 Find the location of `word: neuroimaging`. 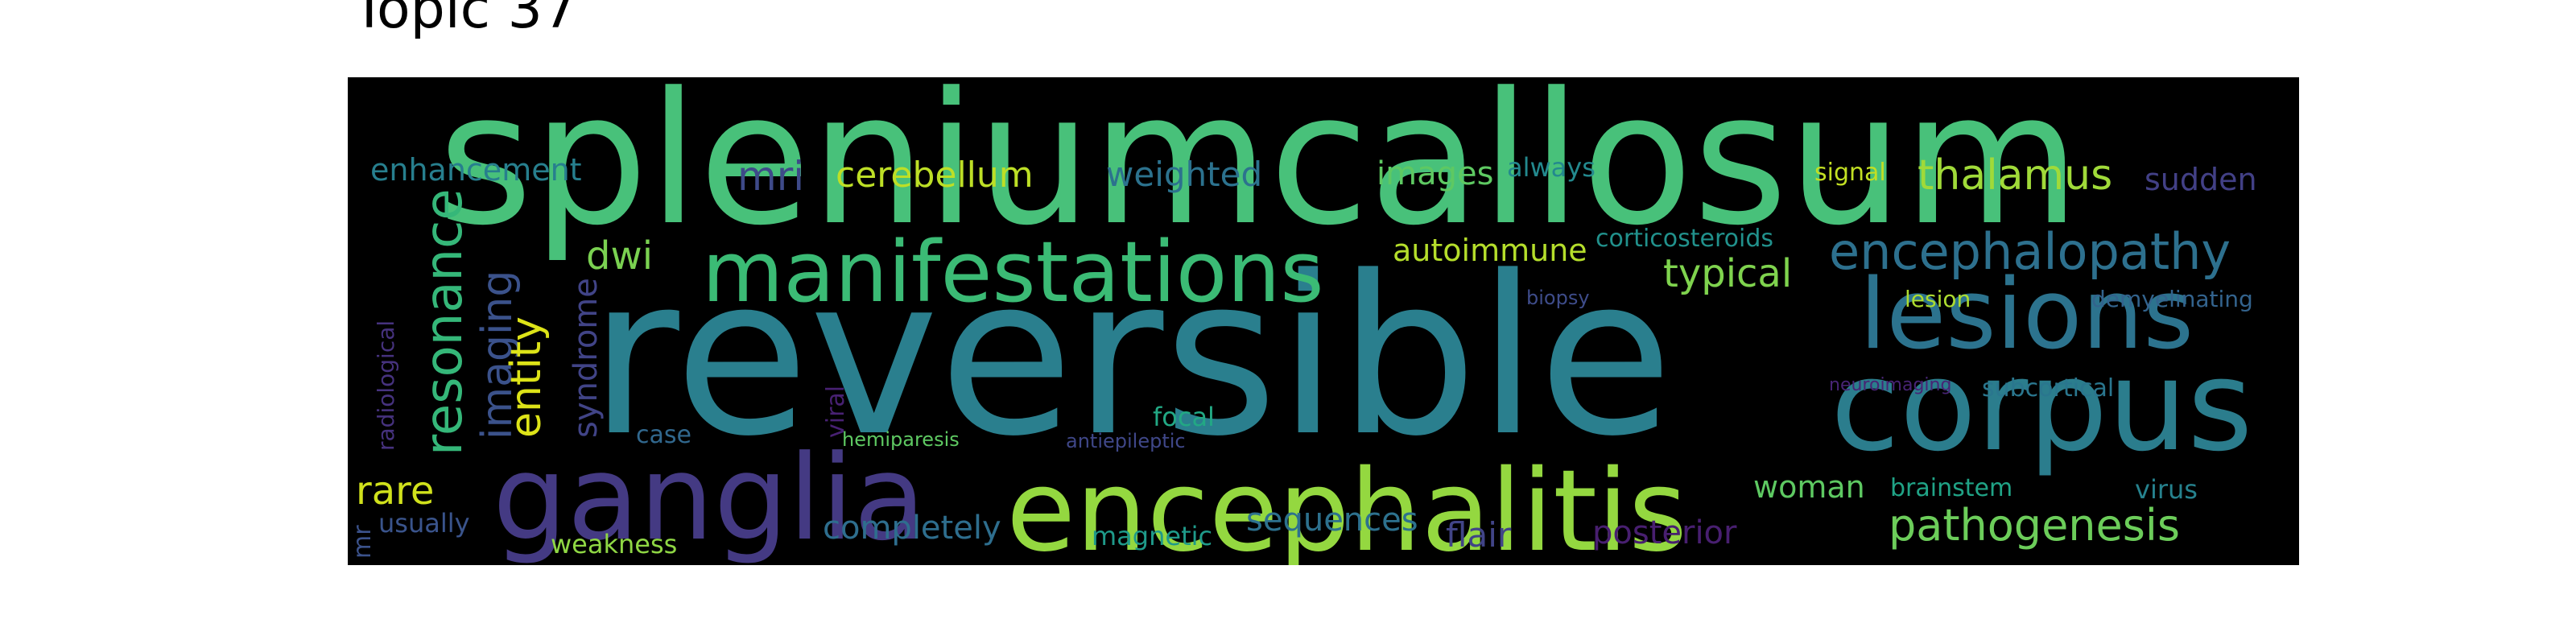

word: neuroimaging is located at coordinates (1890, 385).